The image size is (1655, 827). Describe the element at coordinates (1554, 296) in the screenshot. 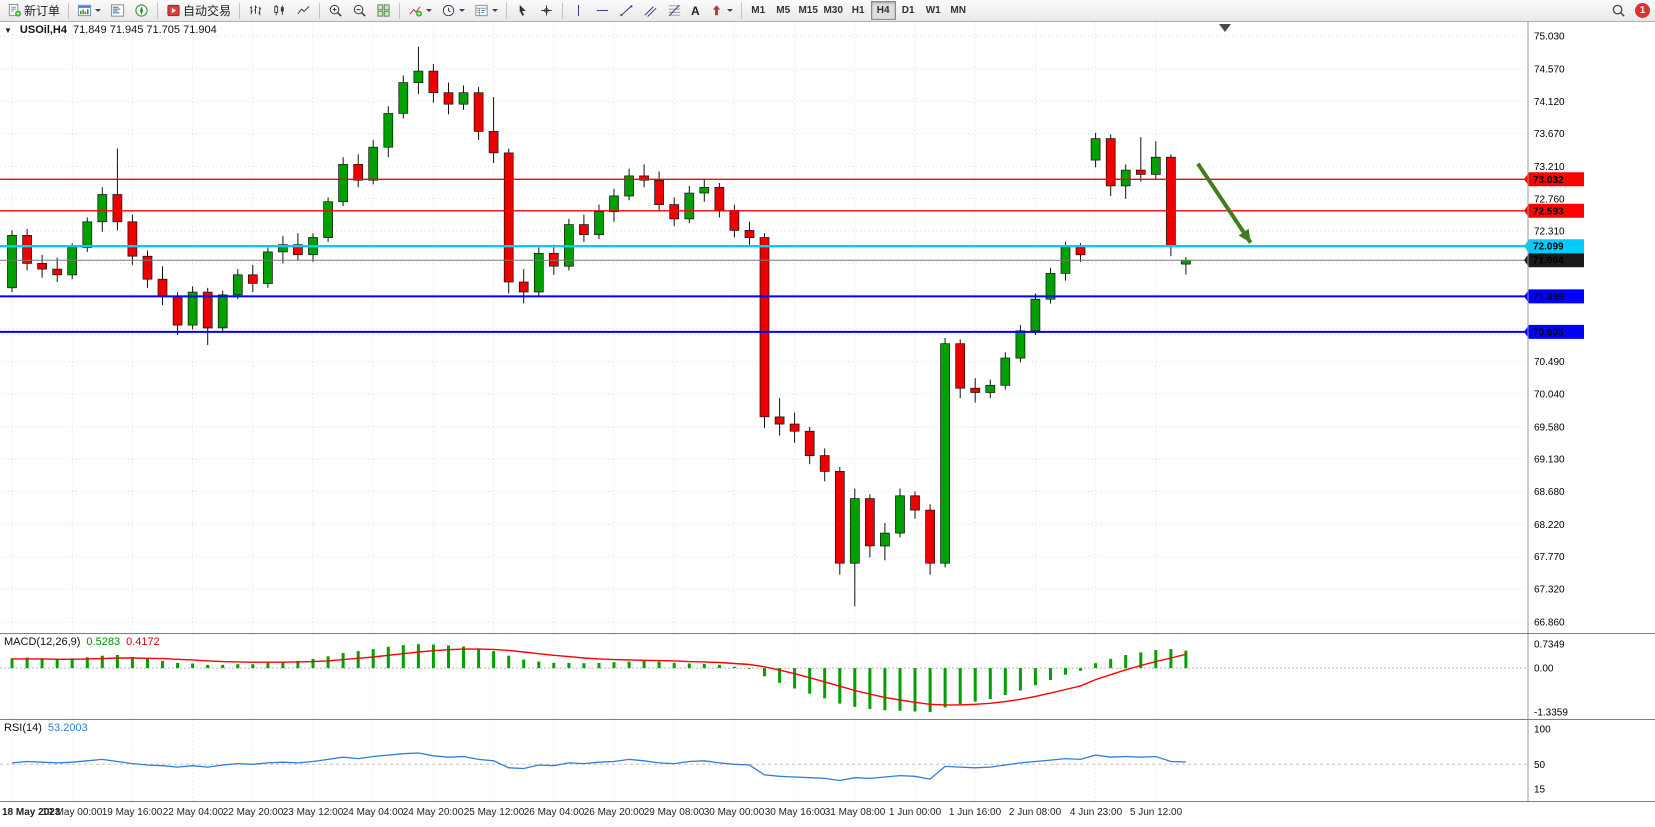

I see `price-tag: 71.399` at that location.